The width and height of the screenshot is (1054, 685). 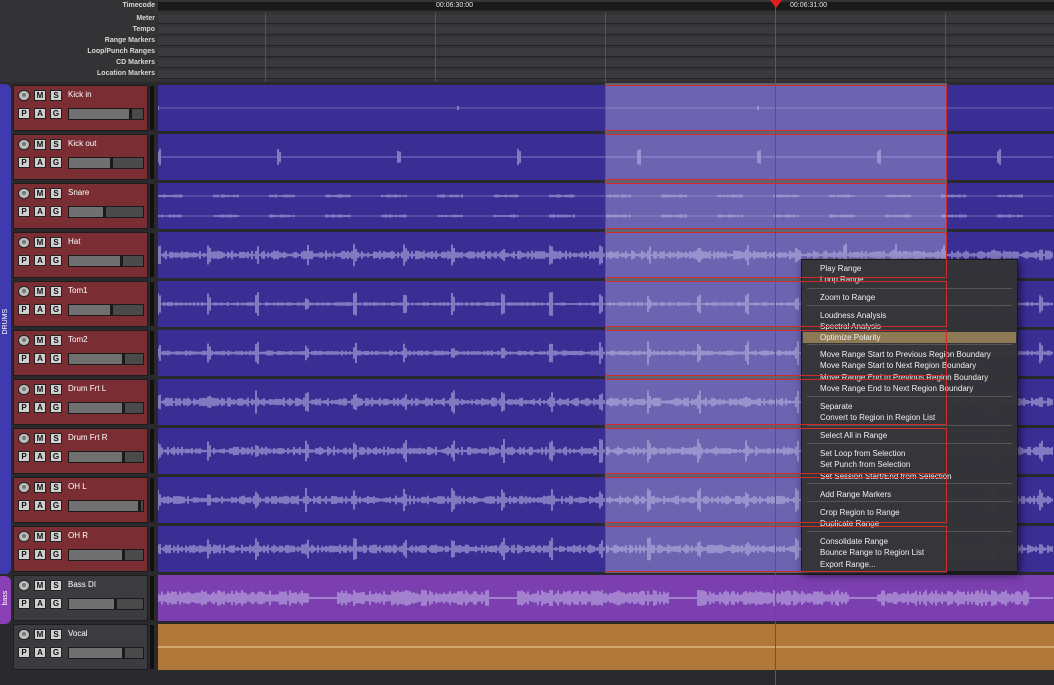 What do you see at coordinates (842, 279) in the screenshot?
I see `menu-item-loop-range: Loop Range` at bounding box center [842, 279].